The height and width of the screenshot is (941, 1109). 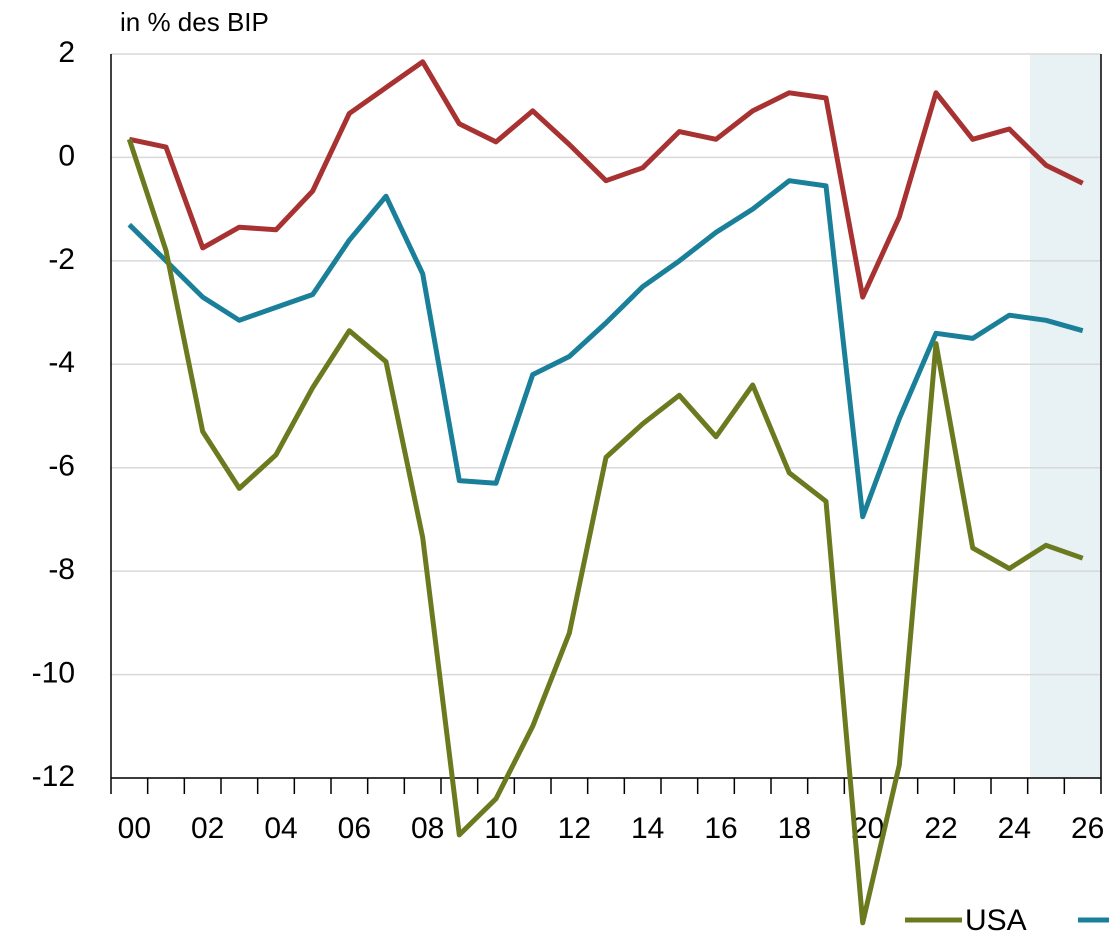 I want to click on y-tick-label: -8, so click(x=61, y=569).